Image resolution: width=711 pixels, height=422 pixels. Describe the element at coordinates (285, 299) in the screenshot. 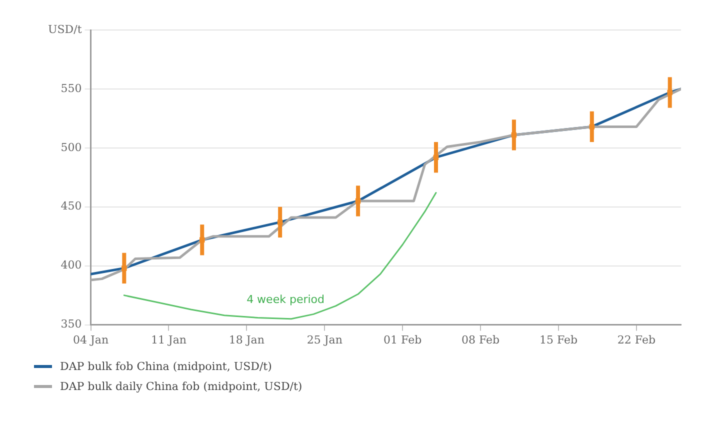

I see `annotation: 4 week period` at that location.